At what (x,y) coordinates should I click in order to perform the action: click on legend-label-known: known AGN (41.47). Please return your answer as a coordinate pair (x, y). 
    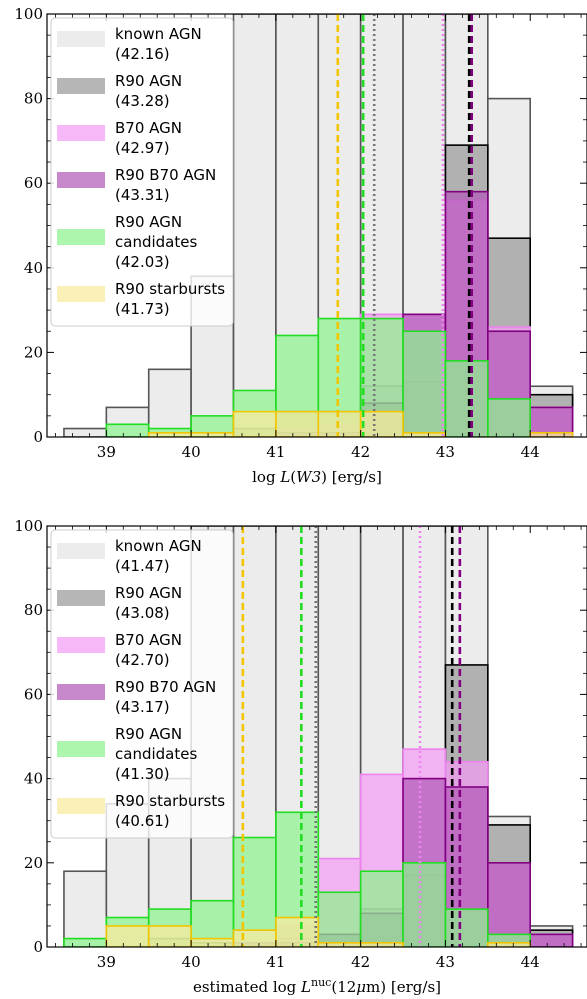
    Looking at the image, I should click on (158, 556).